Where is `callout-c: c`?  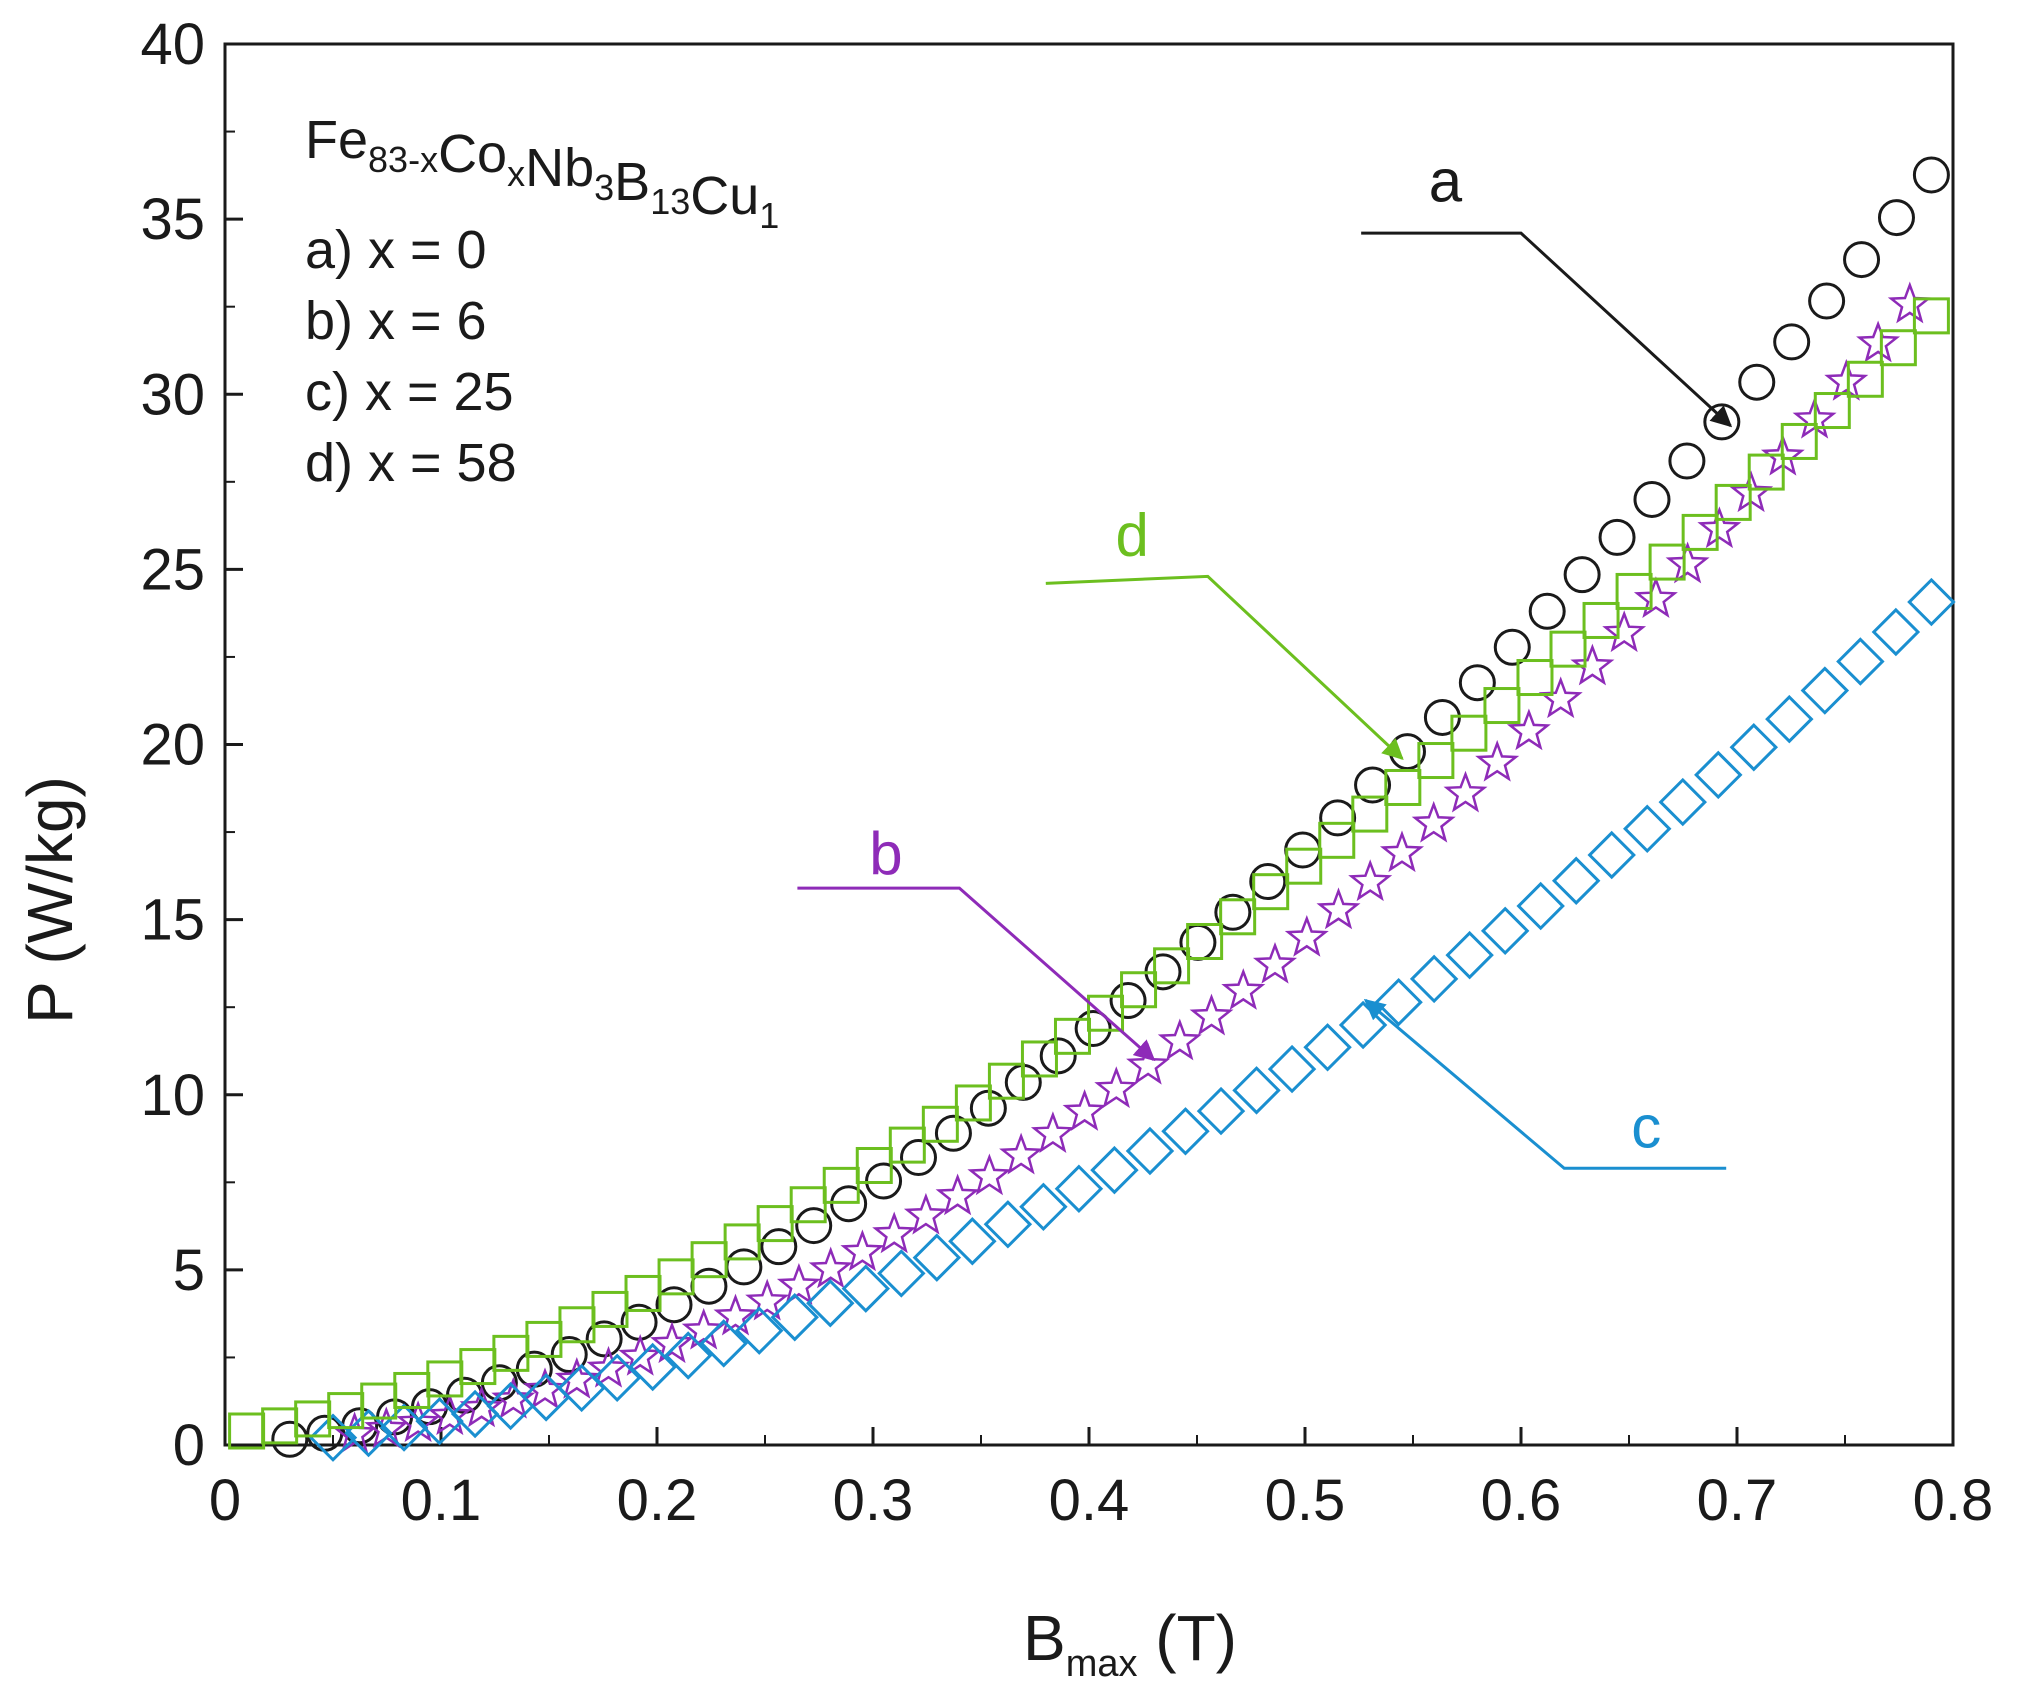
callout-c: c is located at coordinates (1545, 1084).